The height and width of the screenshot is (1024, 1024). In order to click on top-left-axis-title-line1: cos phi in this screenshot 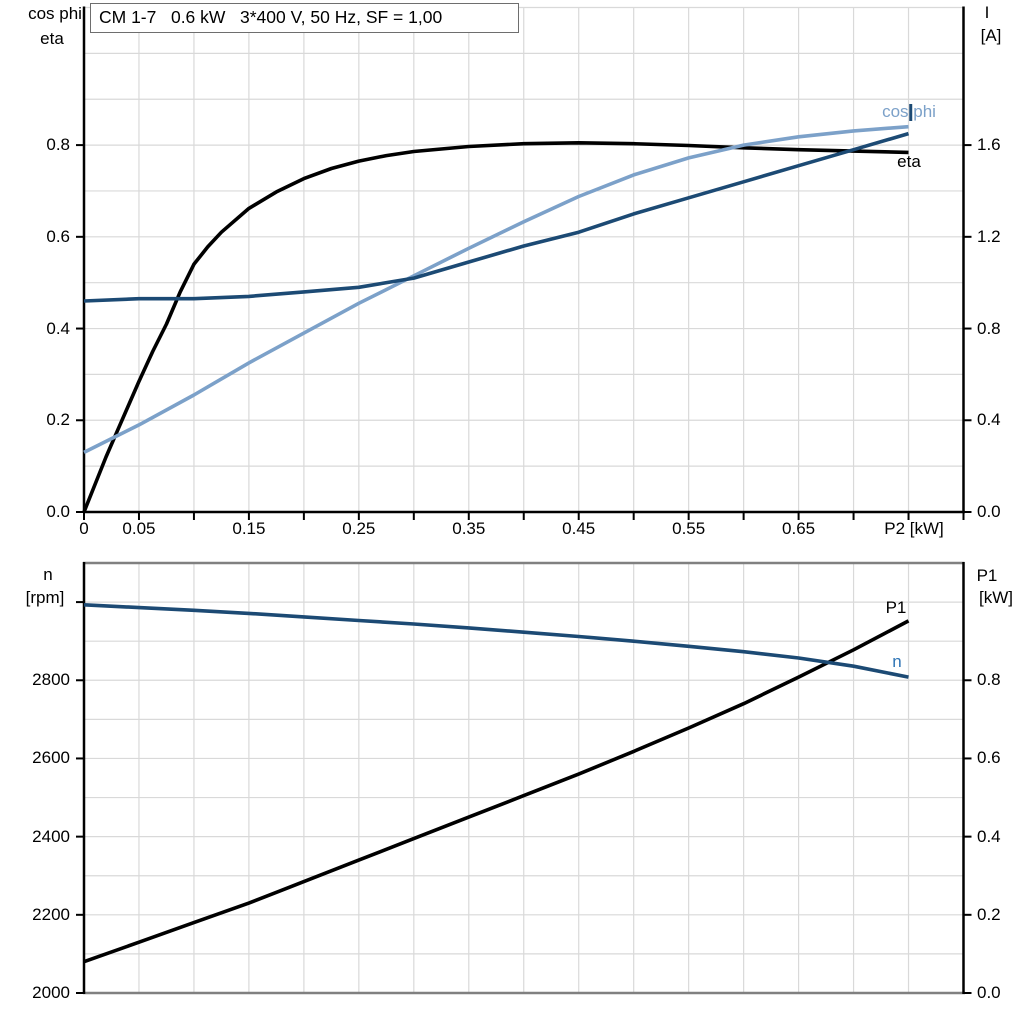, I will do `click(55, 13)`.